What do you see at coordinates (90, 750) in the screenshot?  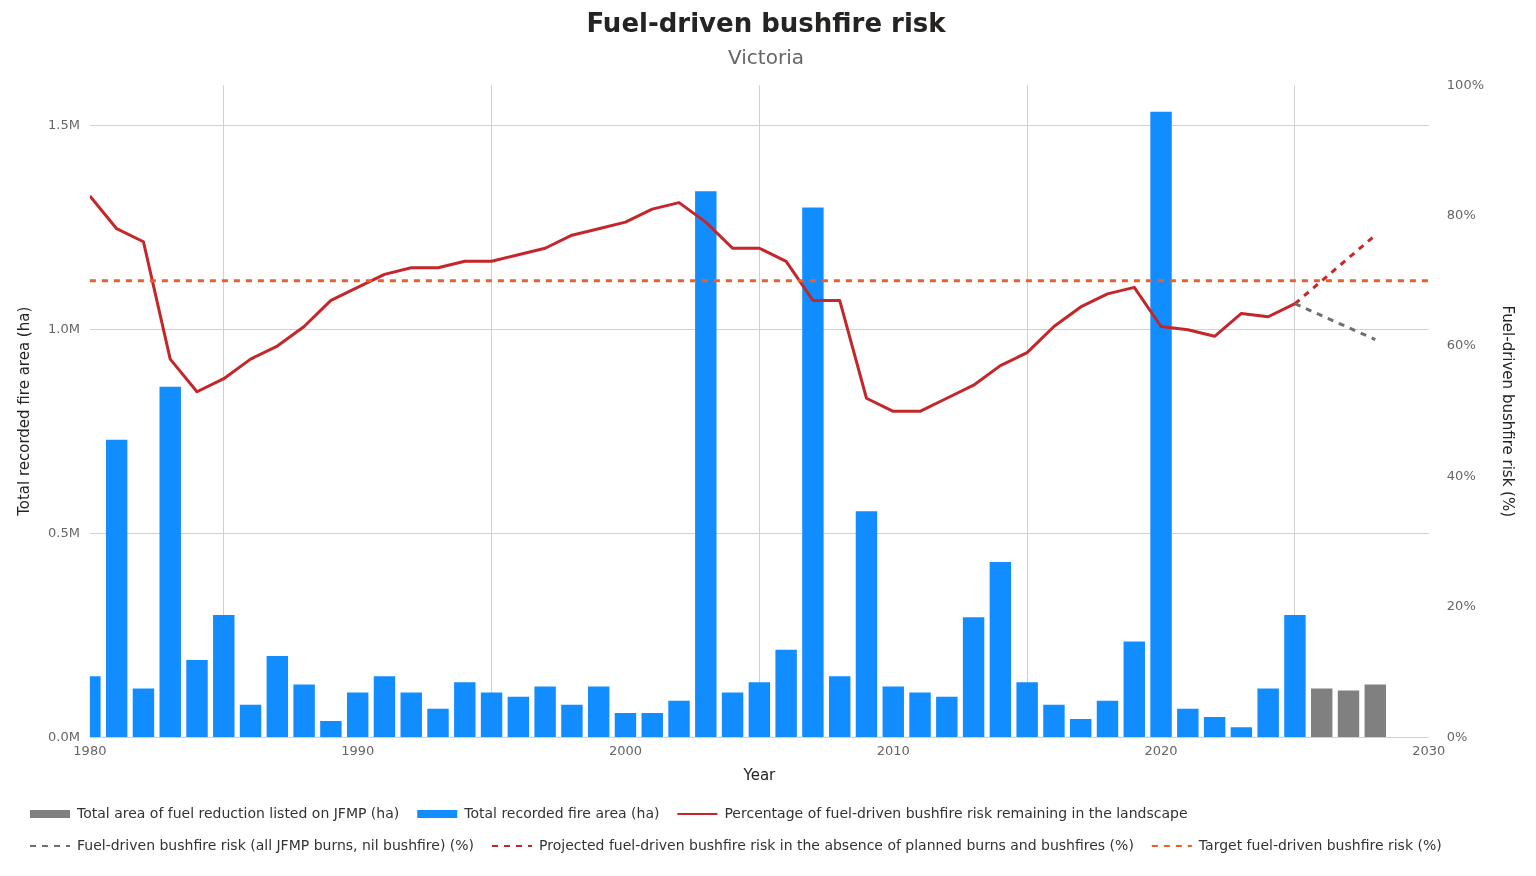 I see `x-tick-label: 1980` at bounding box center [90, 750].